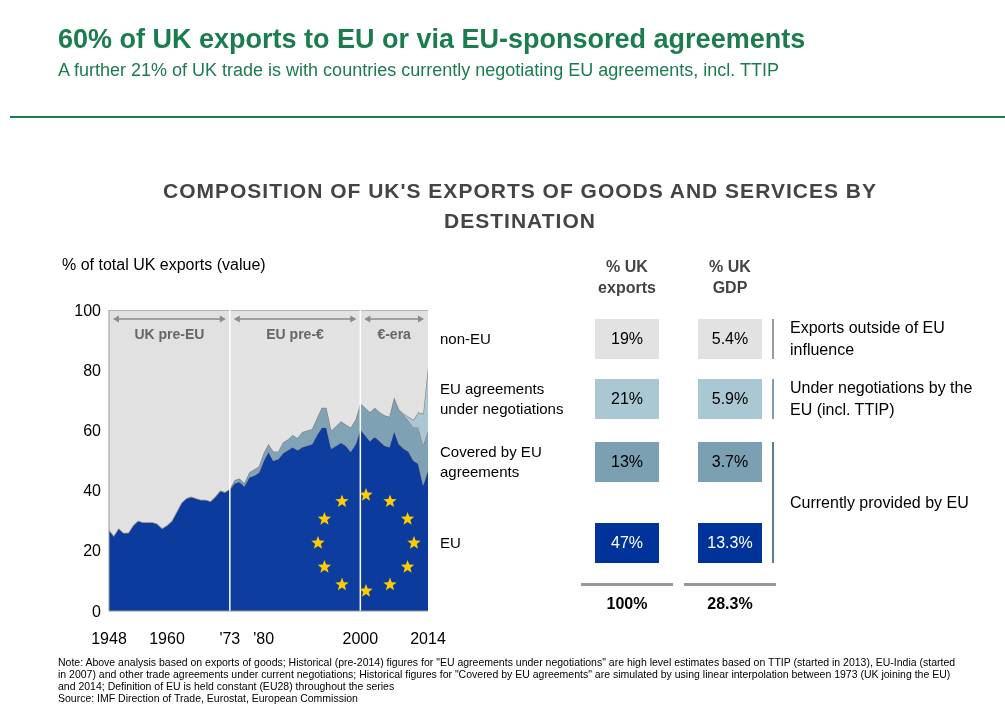 The image size is (1005, 721). Describe the element at coordinates (419, 70) in the screenshot. I see `chart-subtitle: A further 21% of UK trade is with countries currently negotiating EU agreements, incl. TTIP` at that location.